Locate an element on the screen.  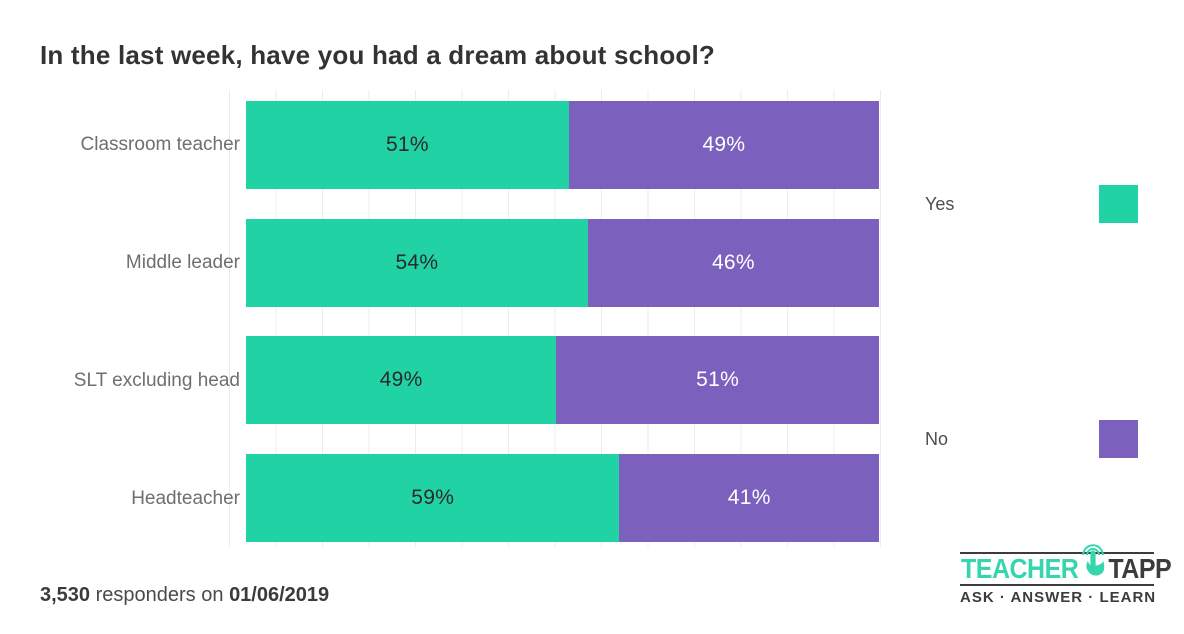
bar-segment-no: 41% is located at coordinates (749, 498).